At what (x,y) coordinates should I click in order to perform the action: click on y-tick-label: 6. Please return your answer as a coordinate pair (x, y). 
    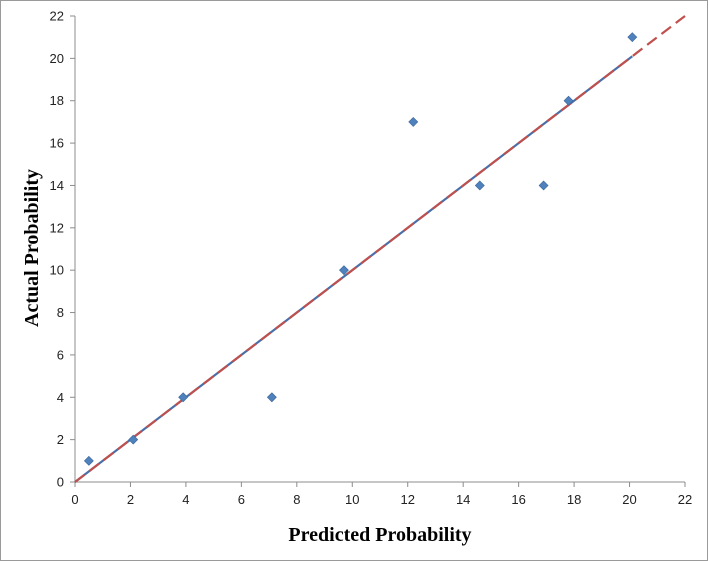
    Looking at the image, I should click on (60, 354).